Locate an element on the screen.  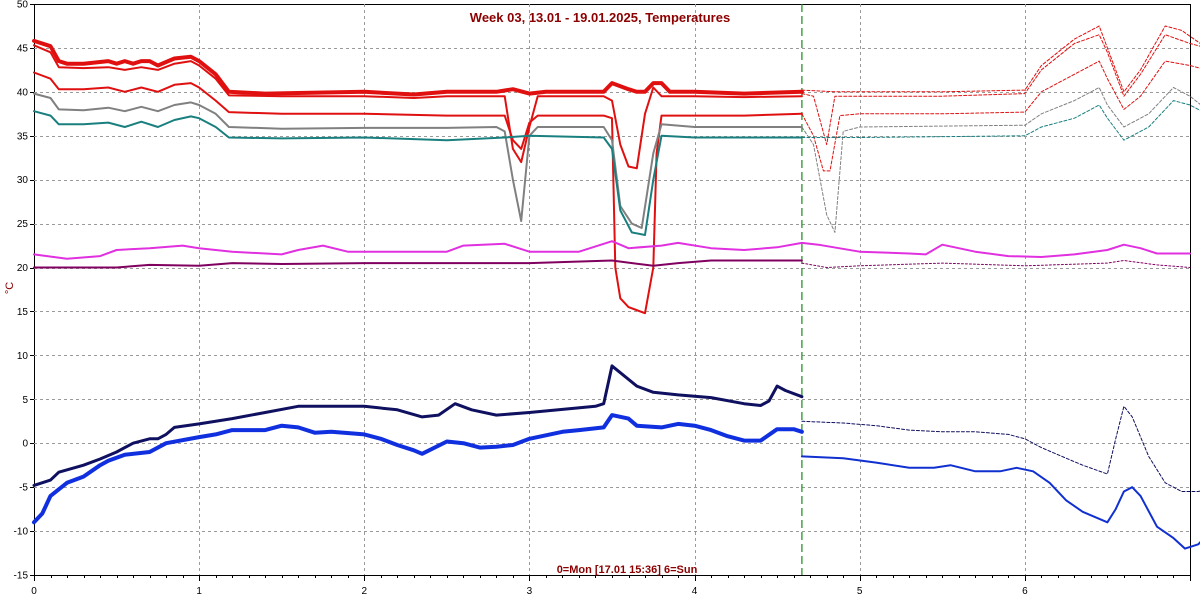
y-tick-label: 25 is located at coordinates (23, 224).